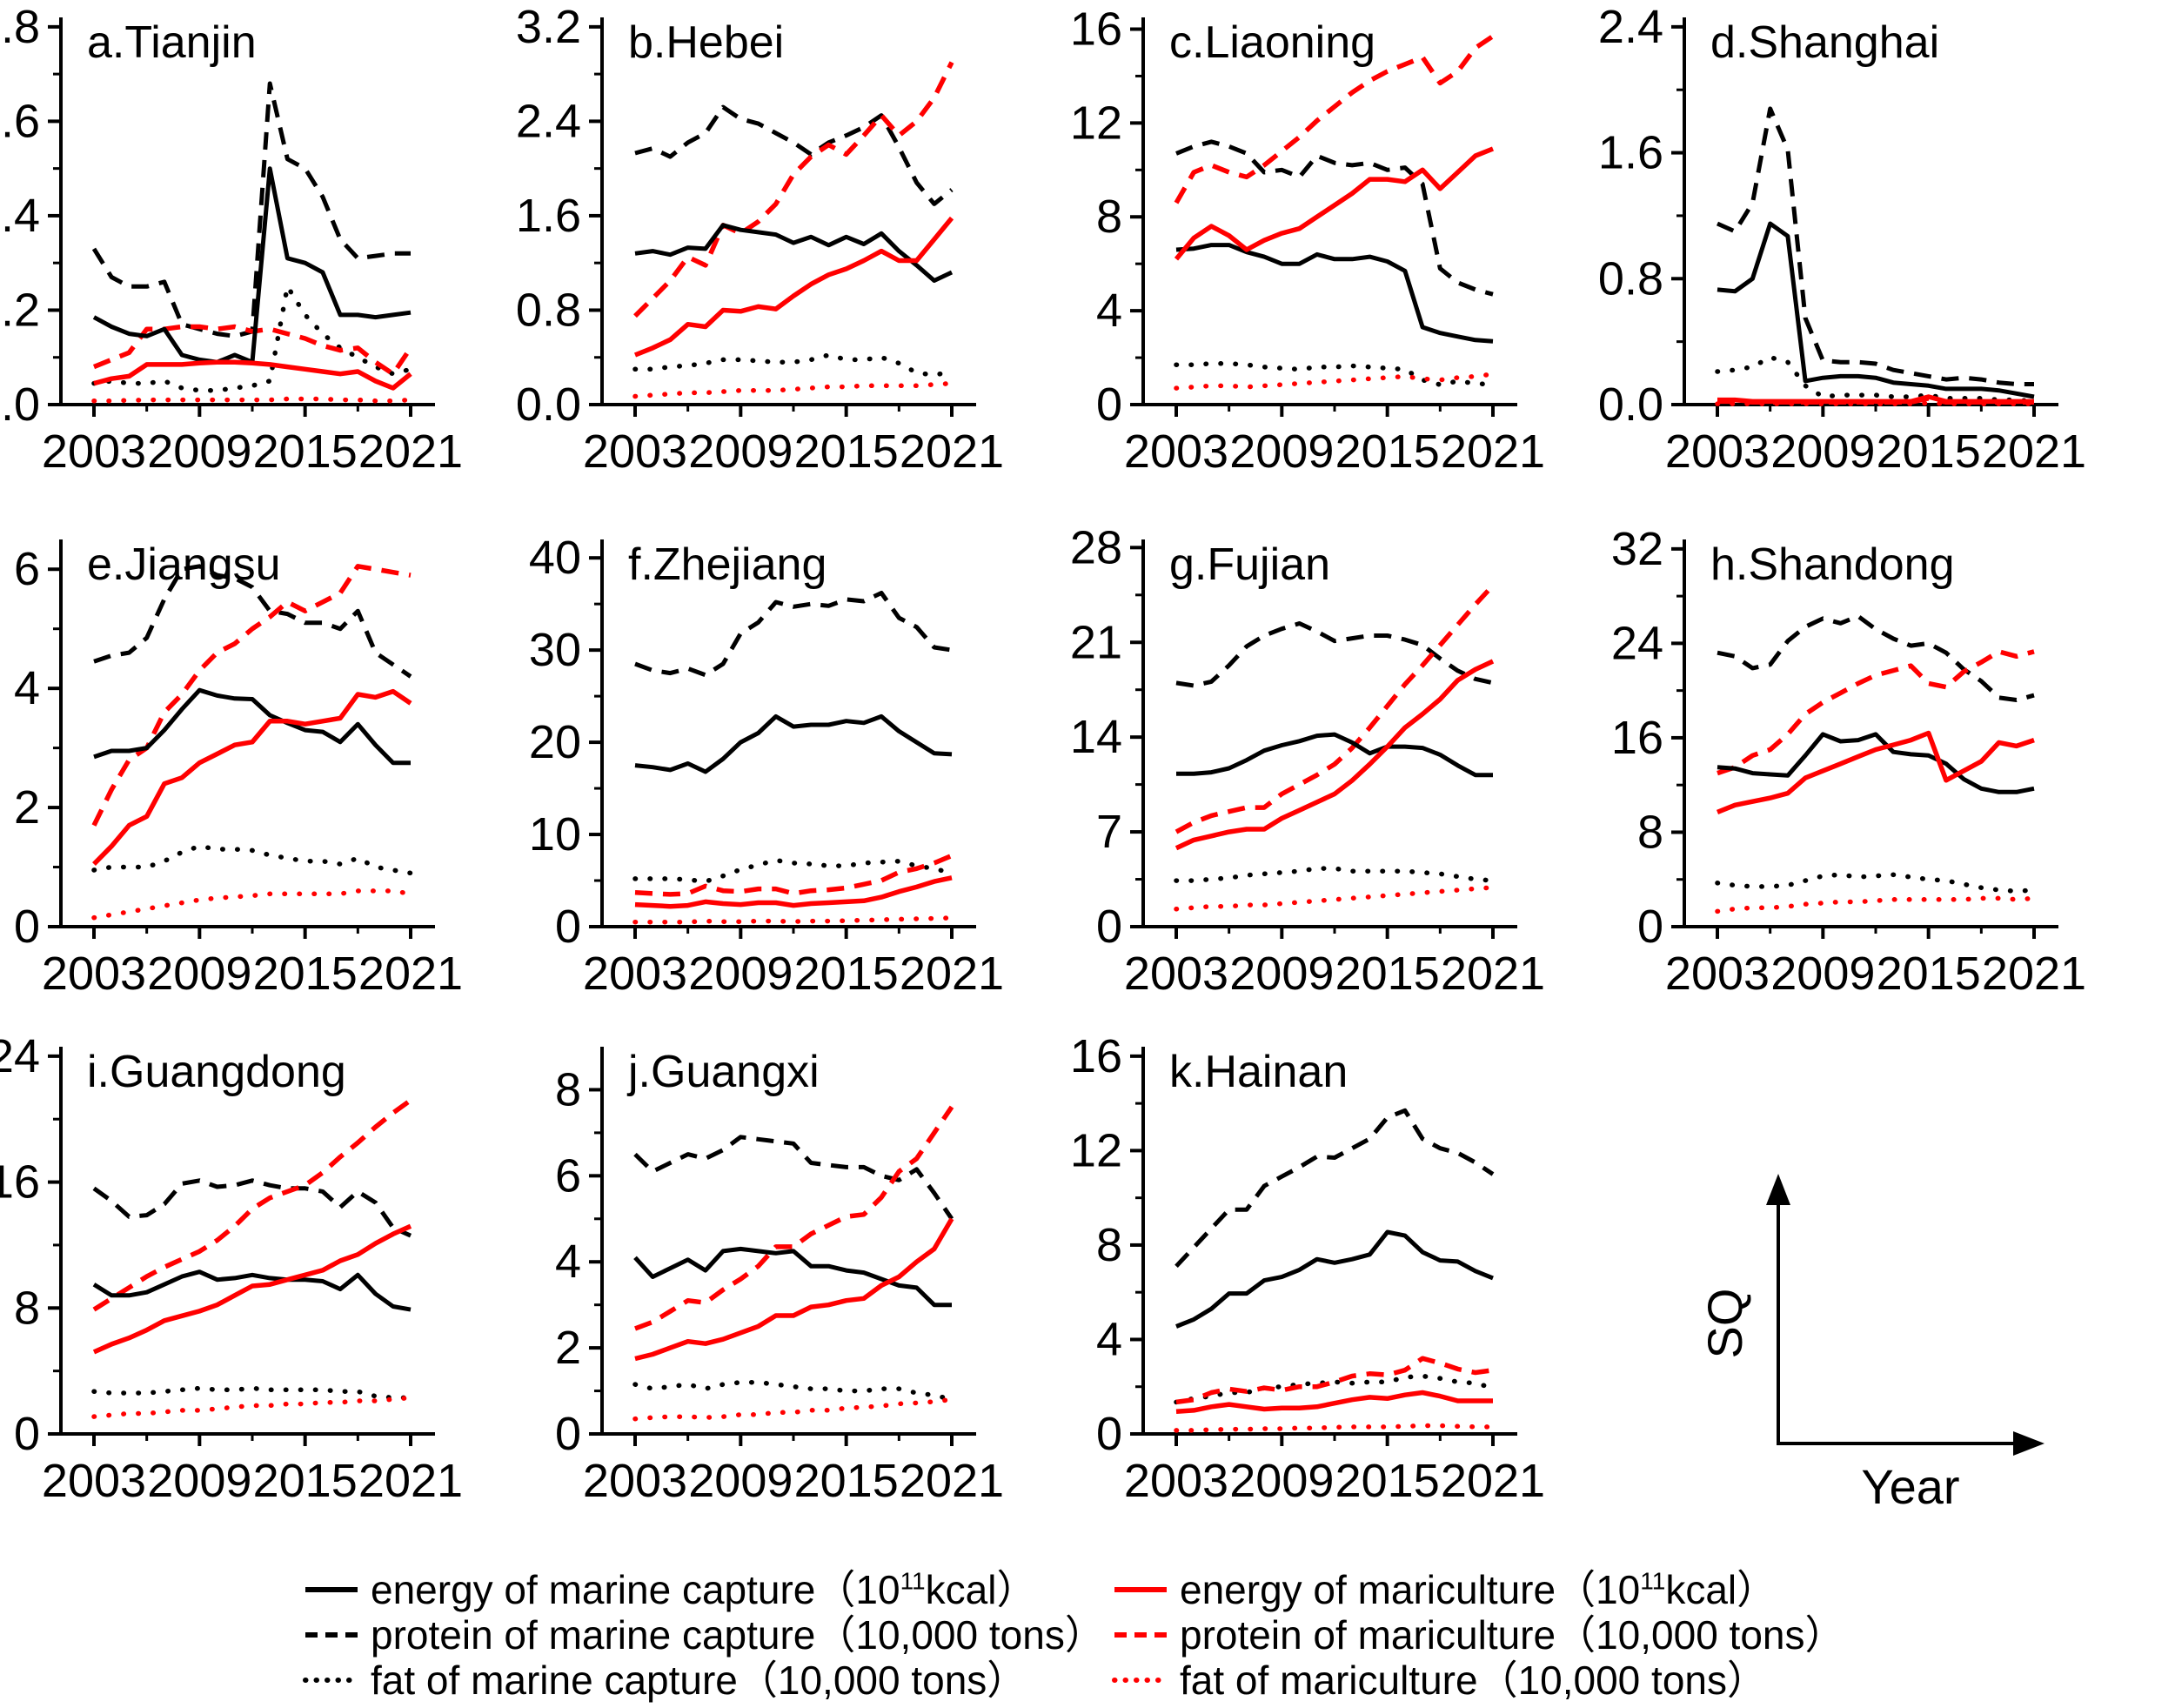 The image size is (2175, 1708). What do you see at coordinates (555, 650) in the screenshot?
I see `y-tick-label: 30` at bounding box center [555, 650].